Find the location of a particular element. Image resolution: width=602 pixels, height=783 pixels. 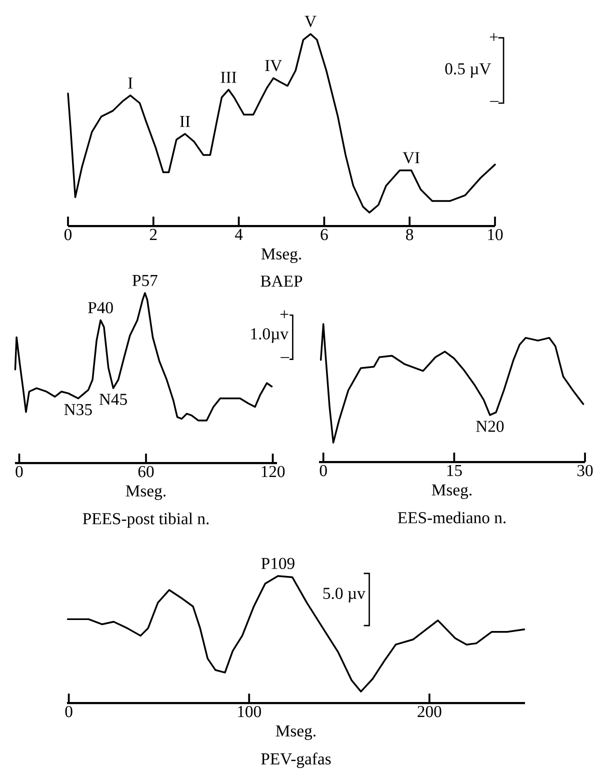

annotation: I is located at coordinates (130, 83).